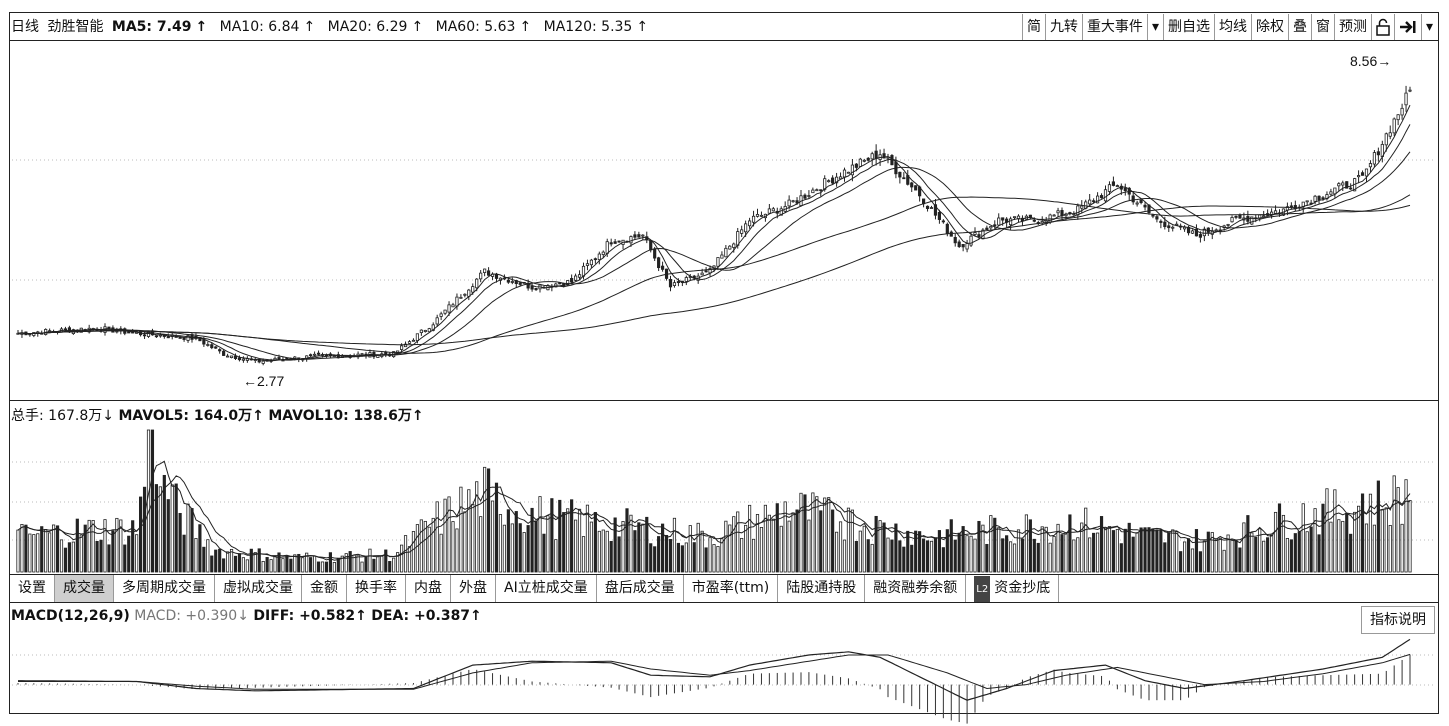 The image size is (1449, 726). I want to click on nine-turn-button: 九转, so click(1063, 27).